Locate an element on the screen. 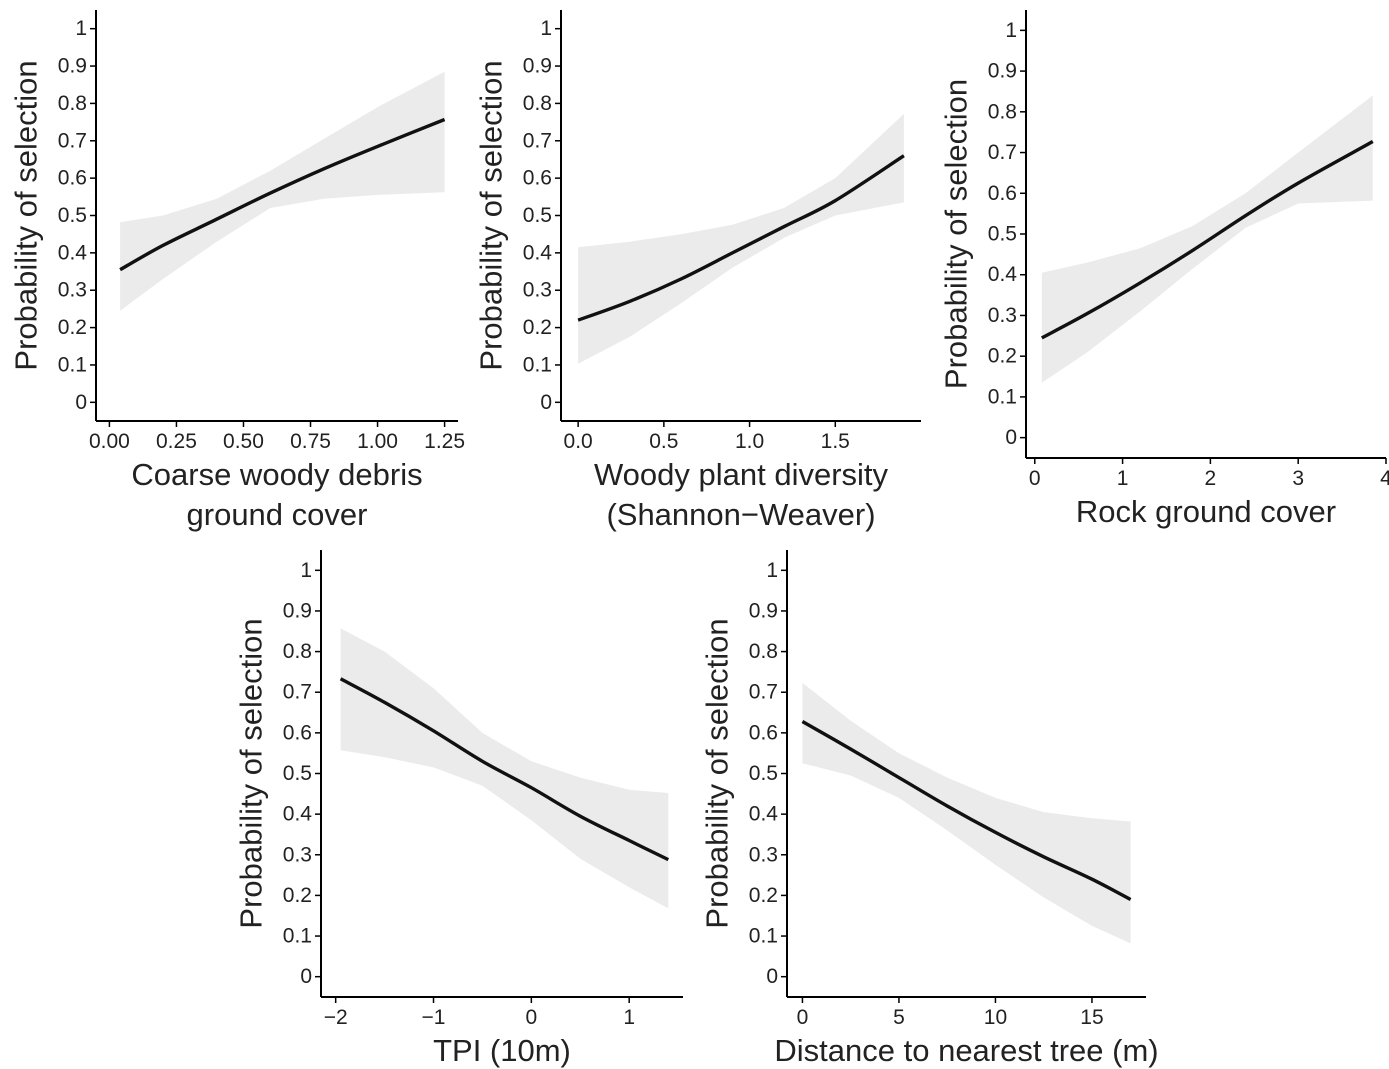 This screenshot has width=1389, height=1069. x-axis-title: Coarse woody debris ground cover is located at coordinates (276, 494).